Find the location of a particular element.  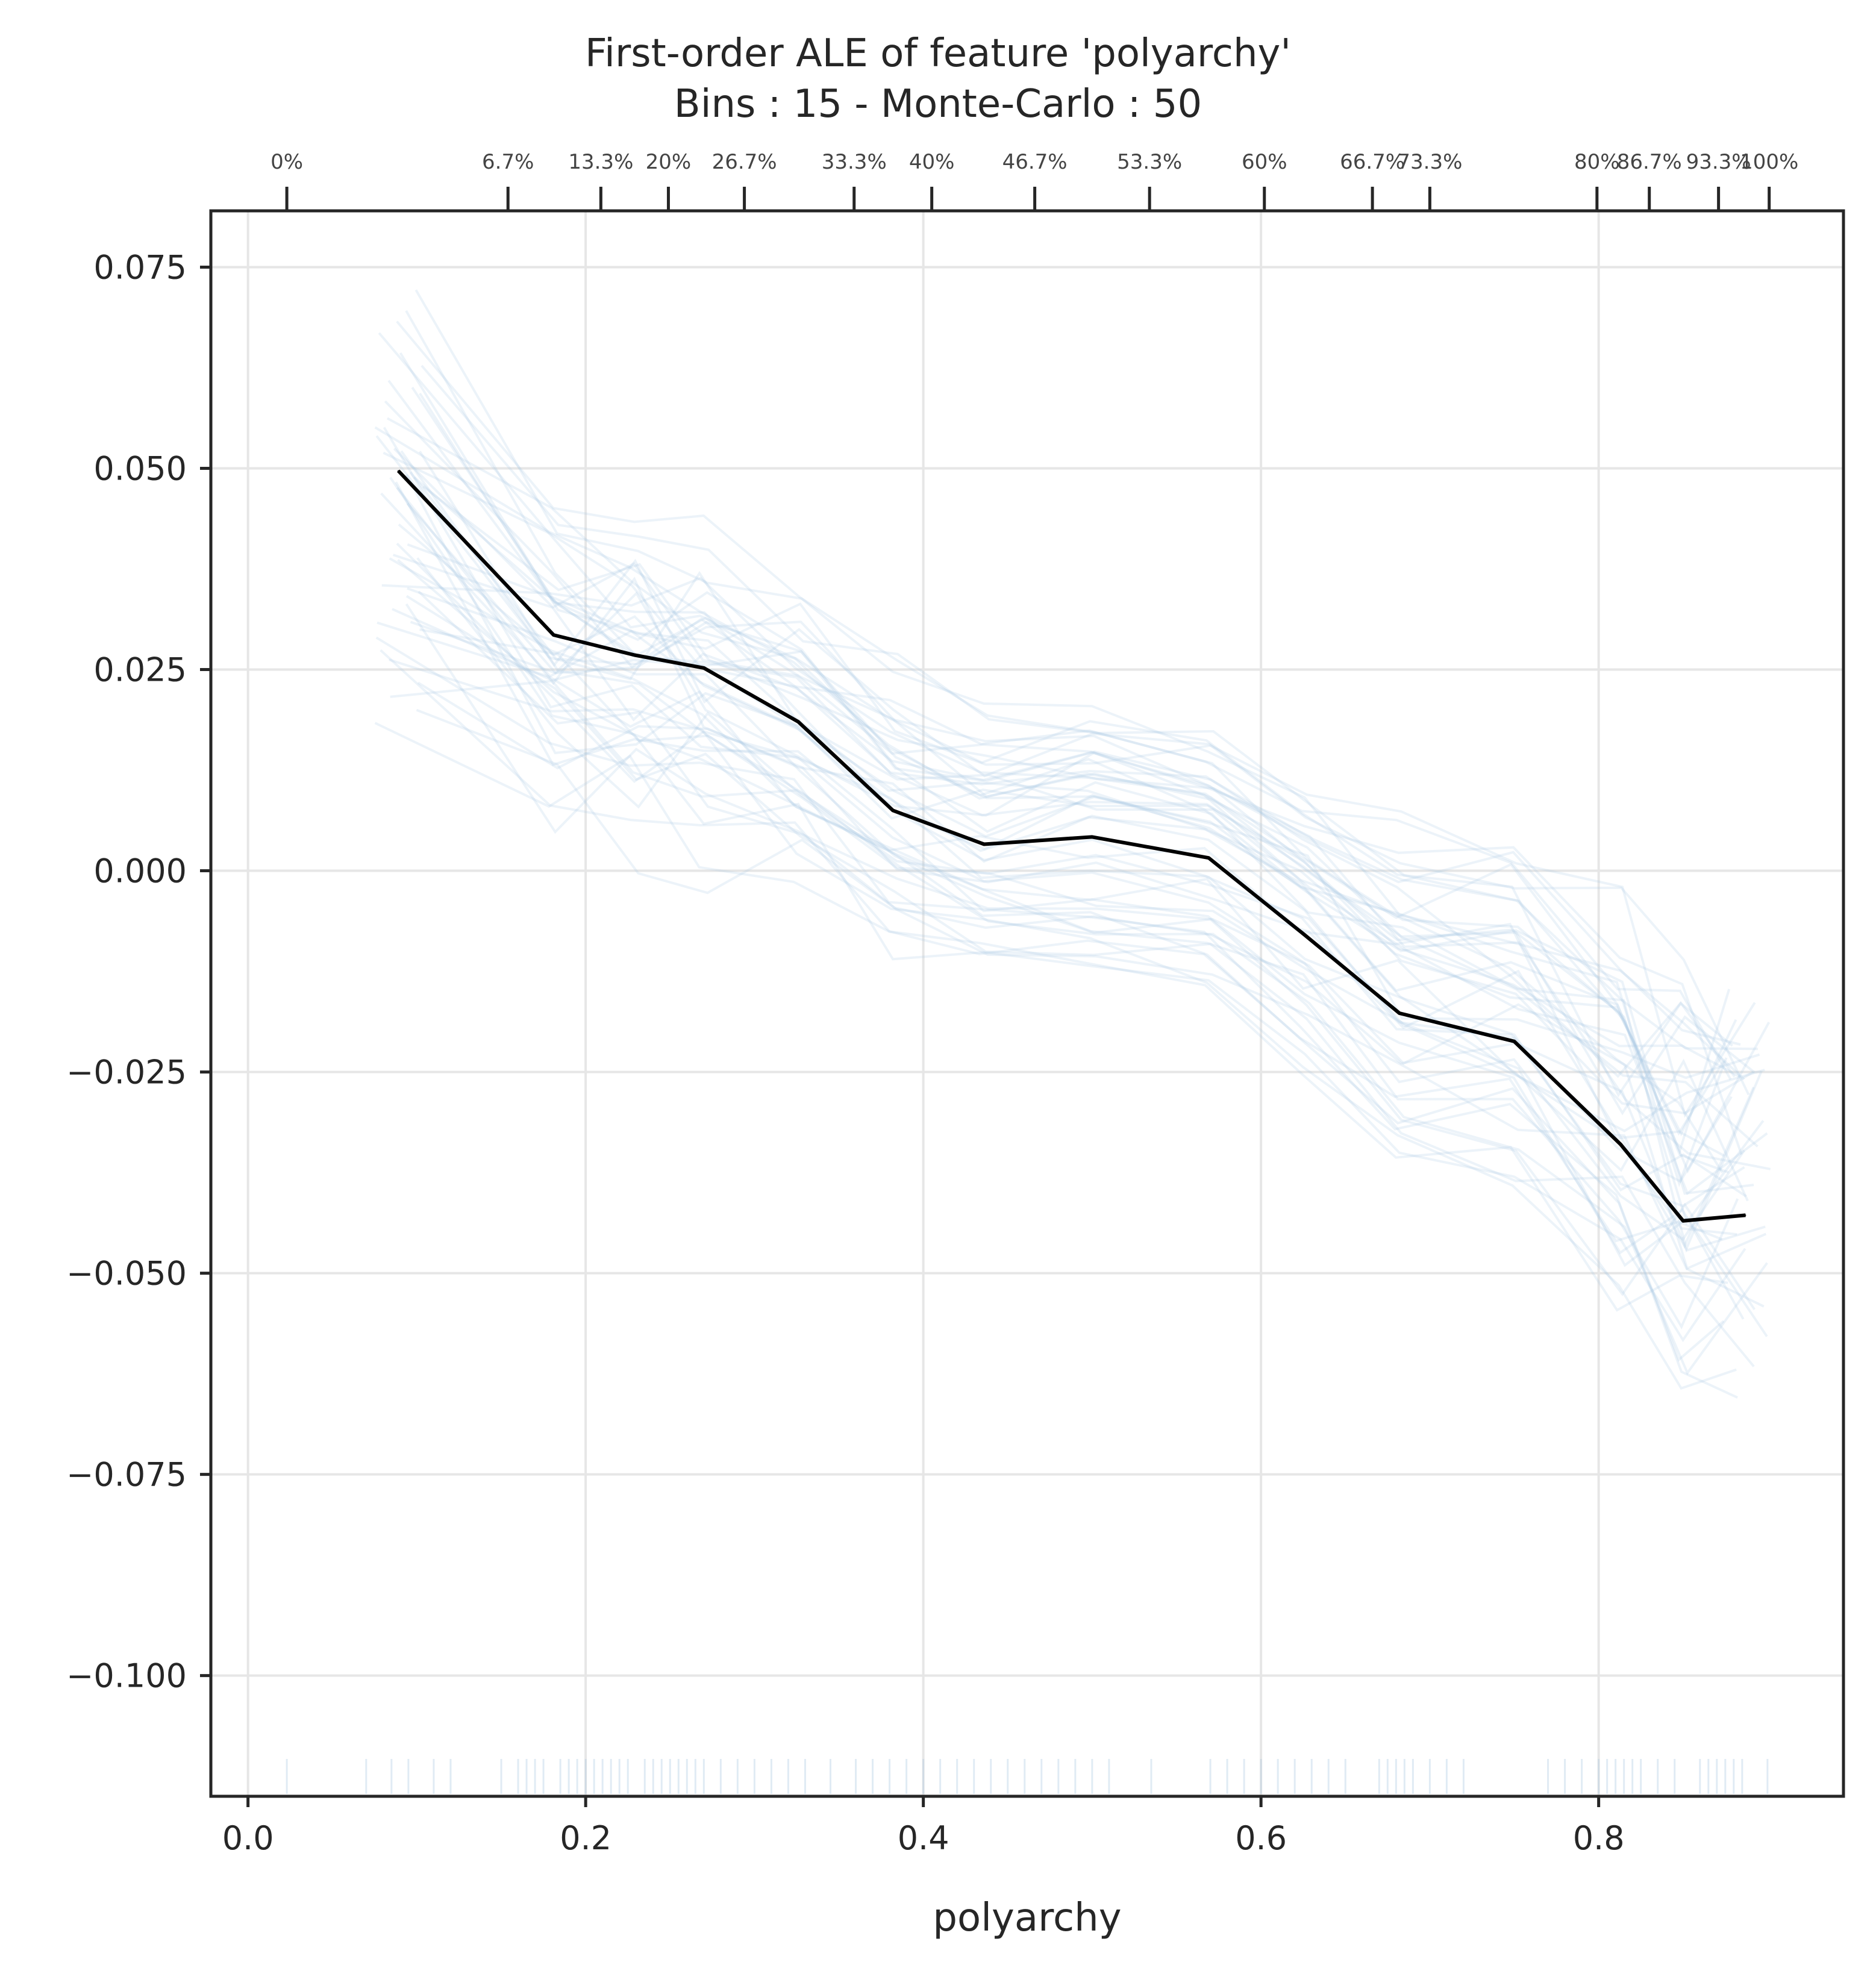

quantile-tick-label-7: 46.7% is located at coordinates (1035, 162).